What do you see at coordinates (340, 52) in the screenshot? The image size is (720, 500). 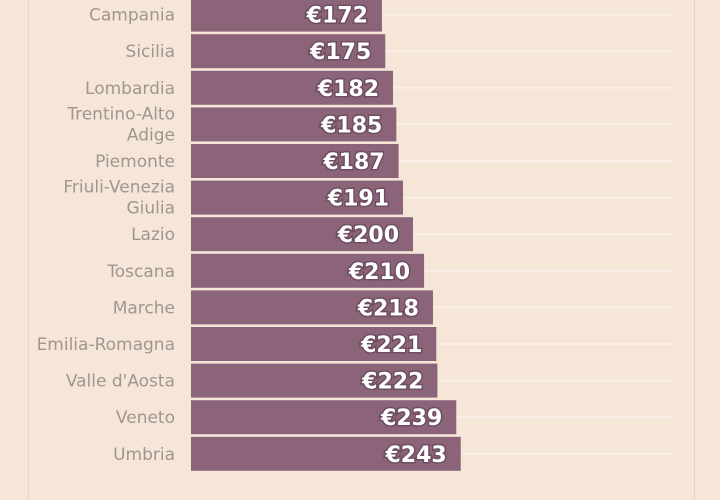 I see `value-label: €175` at bounding box center [340, 52].